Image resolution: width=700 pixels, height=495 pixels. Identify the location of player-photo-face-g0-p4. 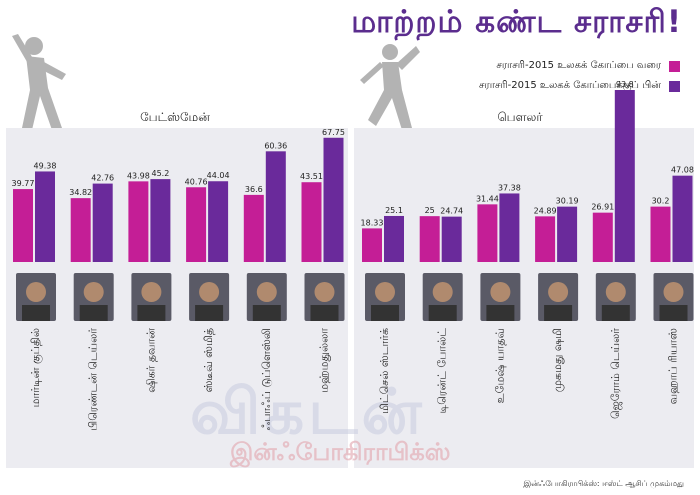
(266, 292).